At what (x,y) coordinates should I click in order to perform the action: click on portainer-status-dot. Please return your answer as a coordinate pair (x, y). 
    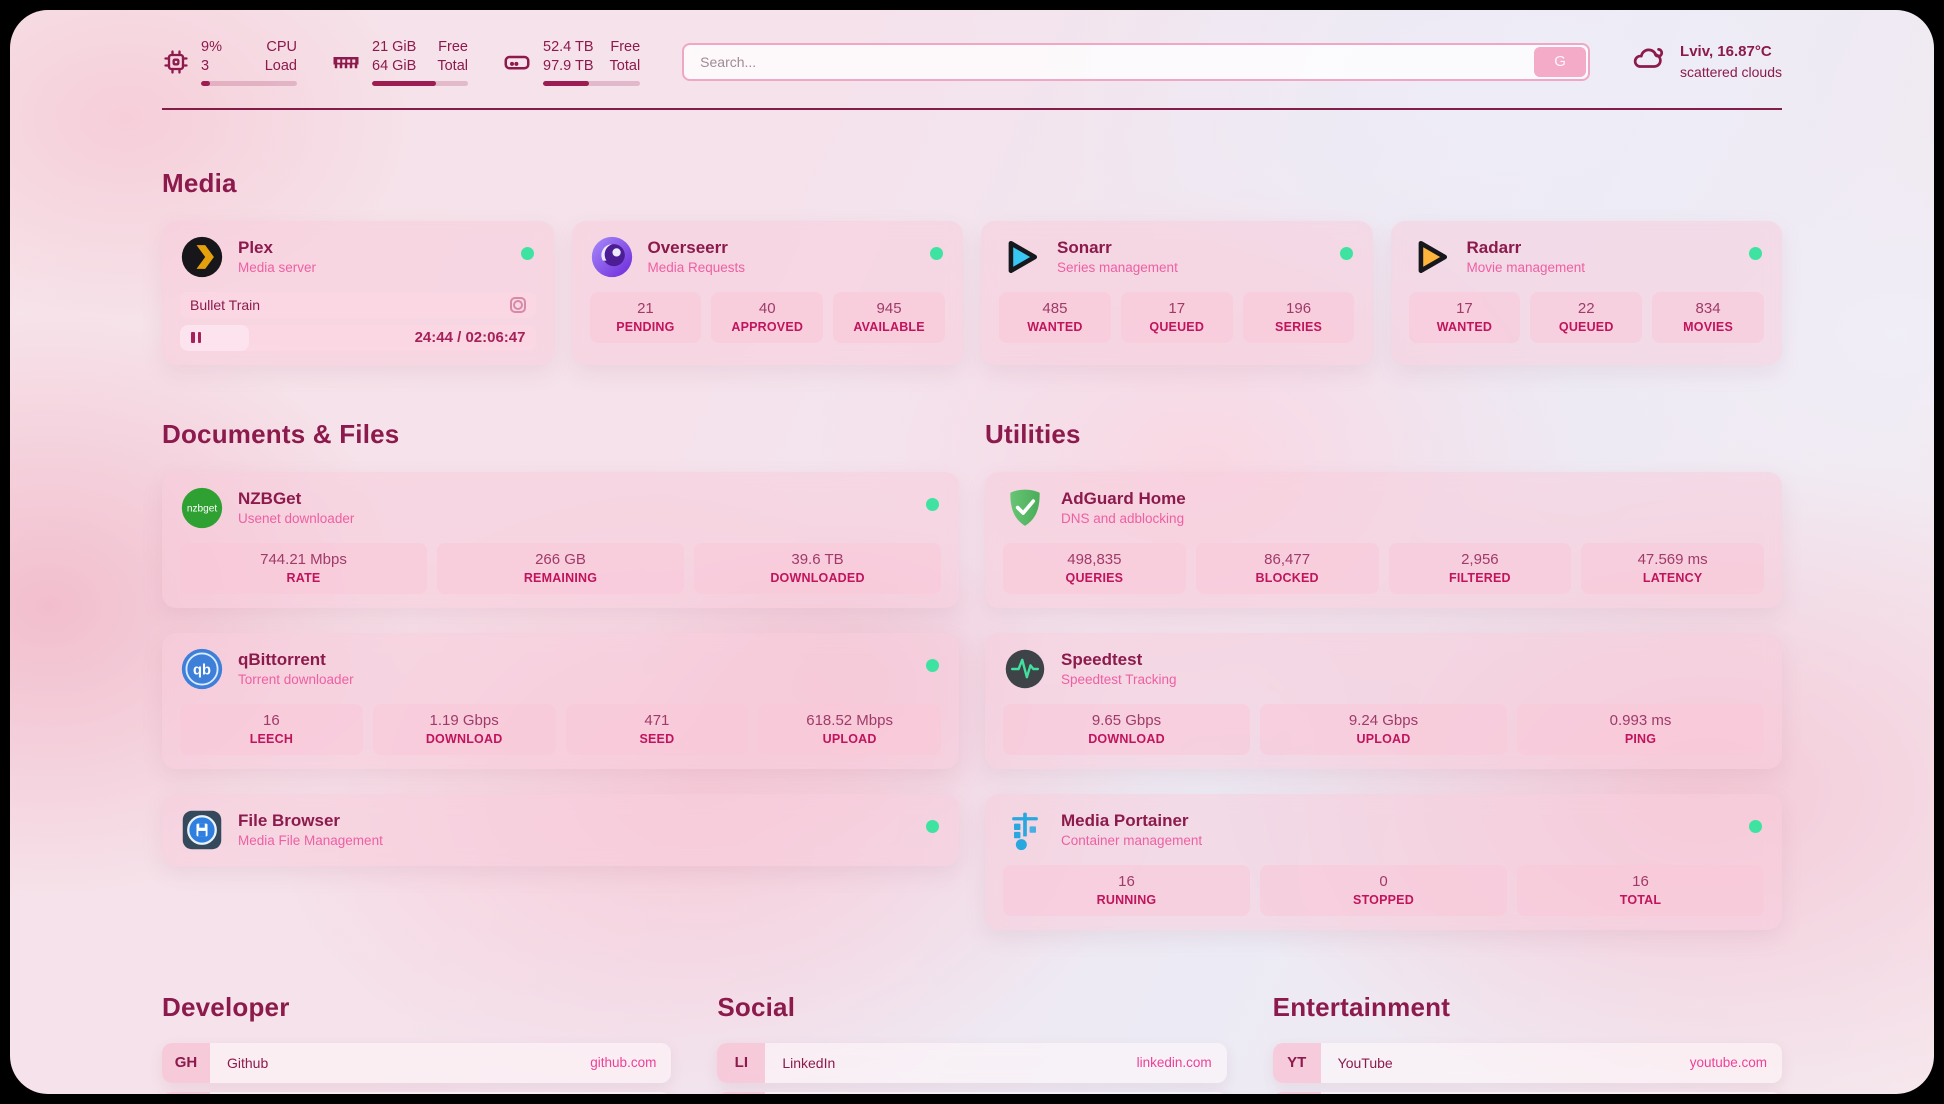
    Looking at the image, I should click on (1755, 826).